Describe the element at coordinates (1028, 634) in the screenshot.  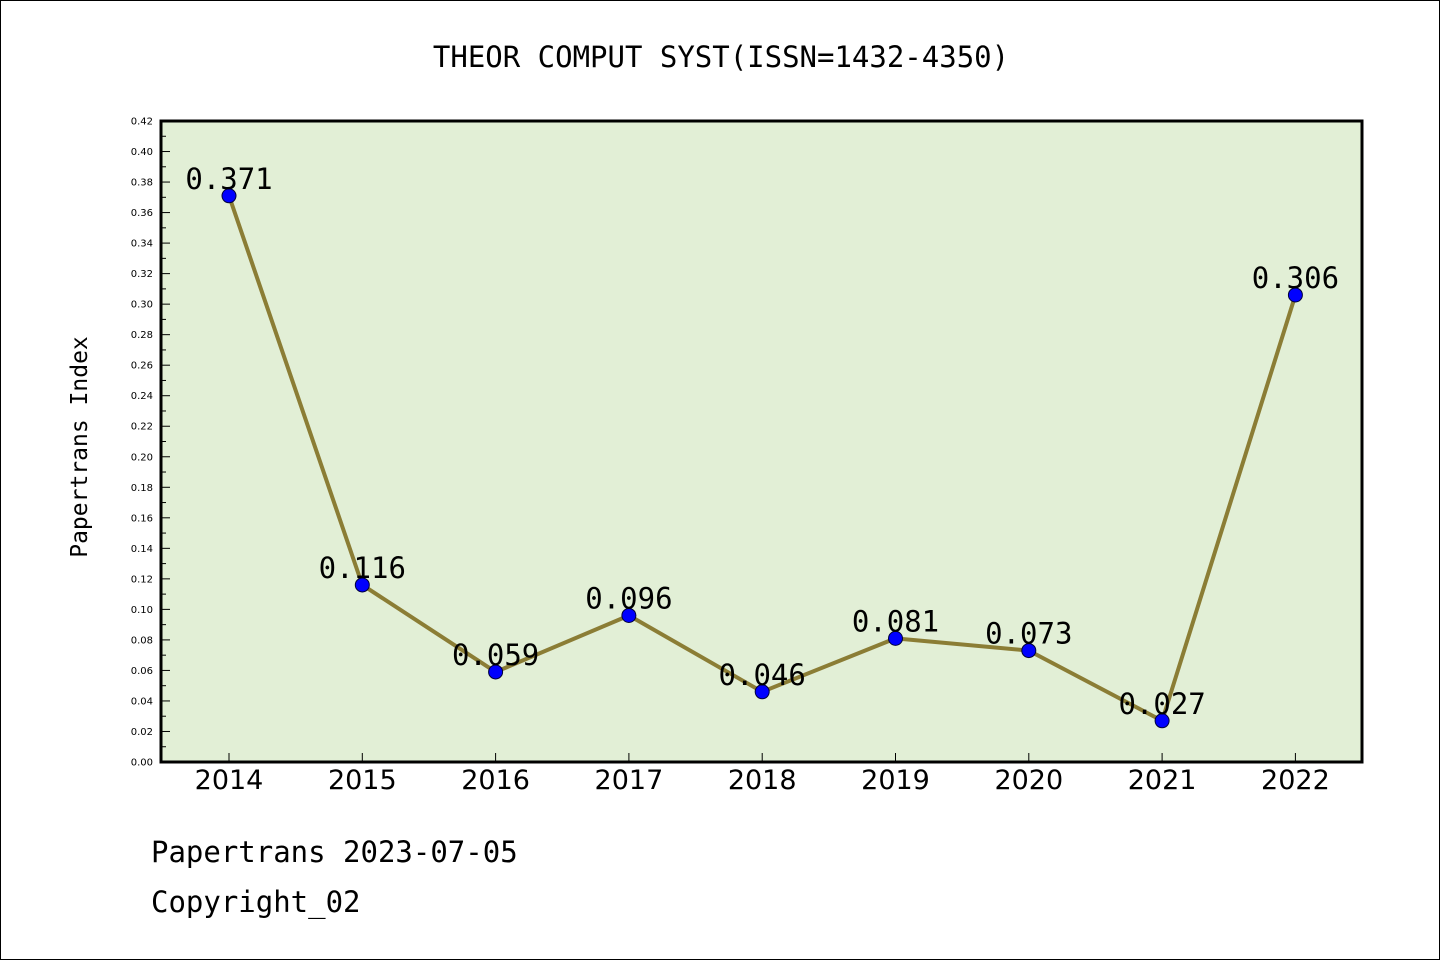
I see `data-label: 0.073` at that location.